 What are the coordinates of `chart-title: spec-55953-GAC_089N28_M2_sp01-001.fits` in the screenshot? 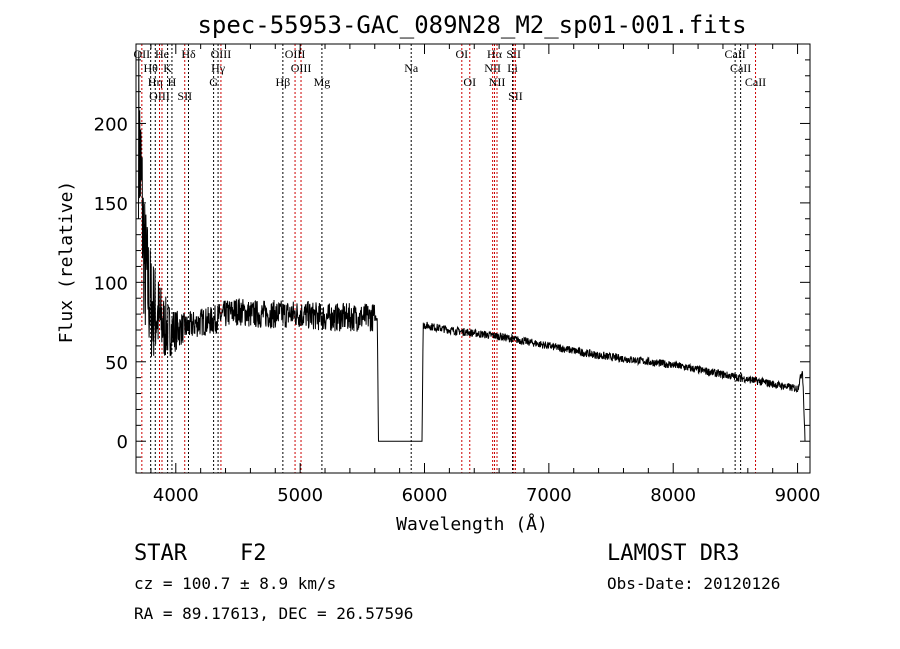 It's located at (471, 25).